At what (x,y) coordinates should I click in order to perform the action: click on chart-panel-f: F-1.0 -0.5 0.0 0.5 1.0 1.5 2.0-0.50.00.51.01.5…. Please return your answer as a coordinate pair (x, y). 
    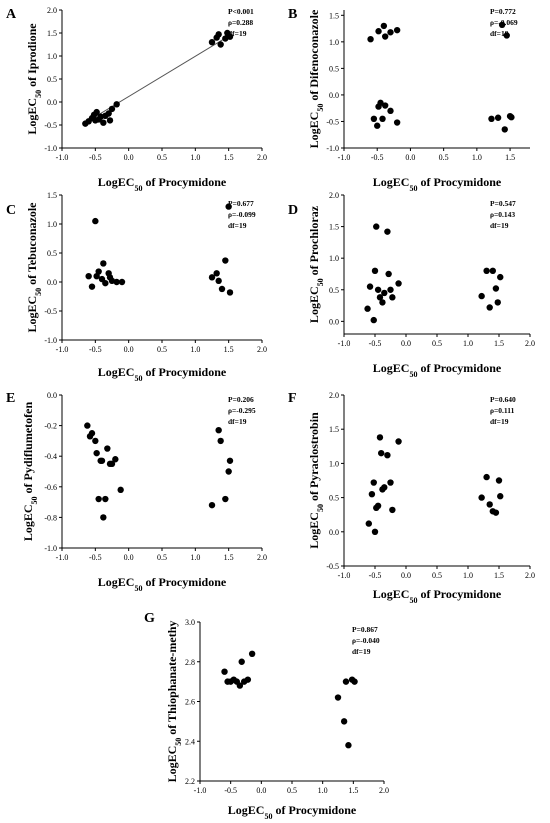
    Looking at the image, I should click on (411, 498).